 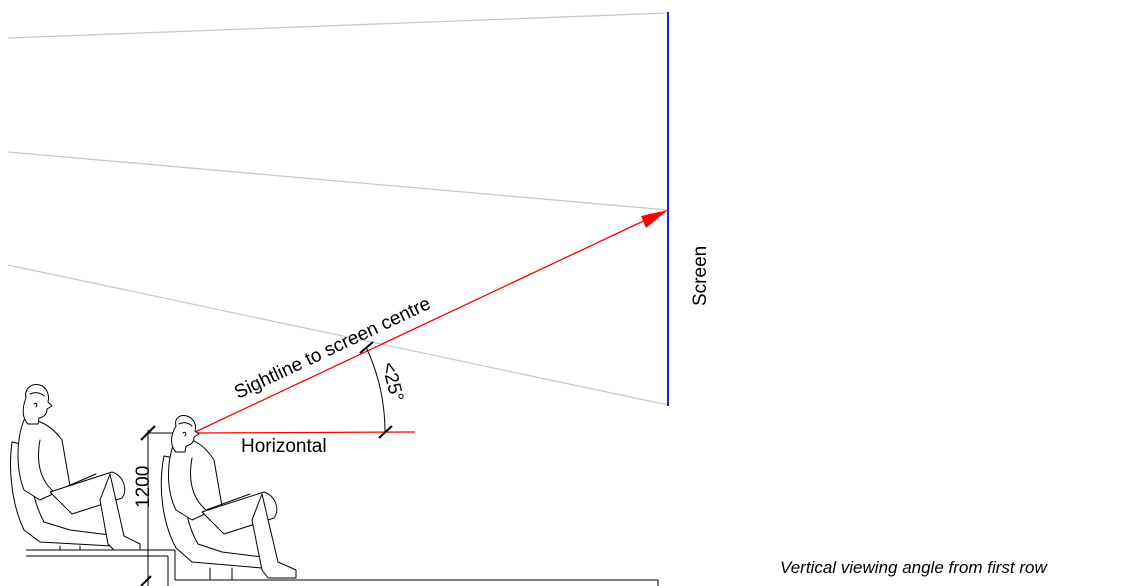 What do you see at coordinates (914, 567) in the screenshot?
I see `figure-caption: Vertical viewing angle from first row` at bounding box center [914, 567].